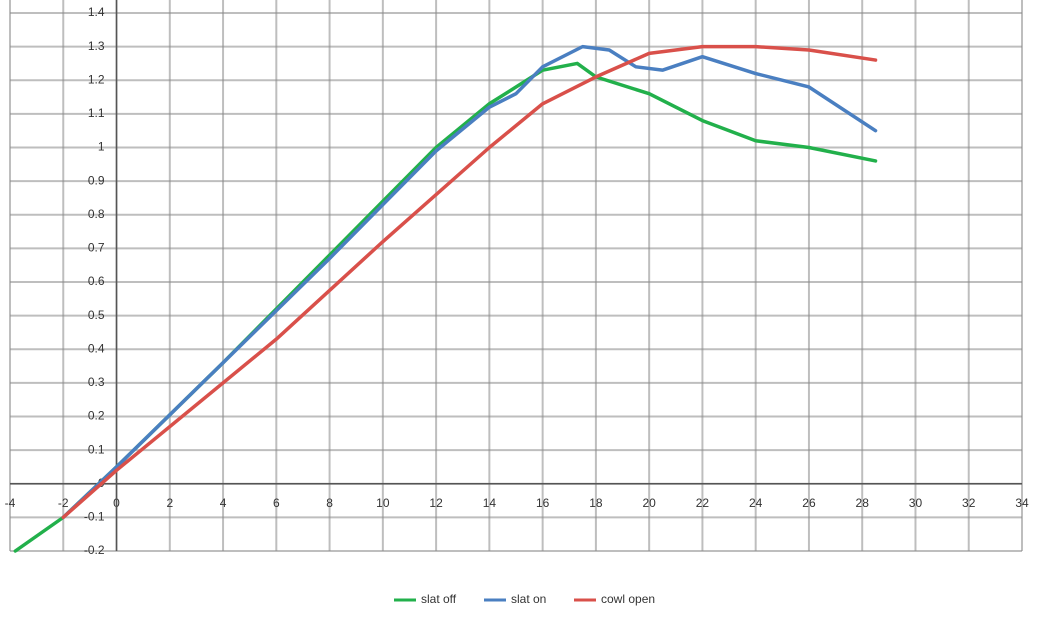  Describe the element at coordinates (96, 214) in the screenshot. I see `y-tick-label: 0.8` at that location.